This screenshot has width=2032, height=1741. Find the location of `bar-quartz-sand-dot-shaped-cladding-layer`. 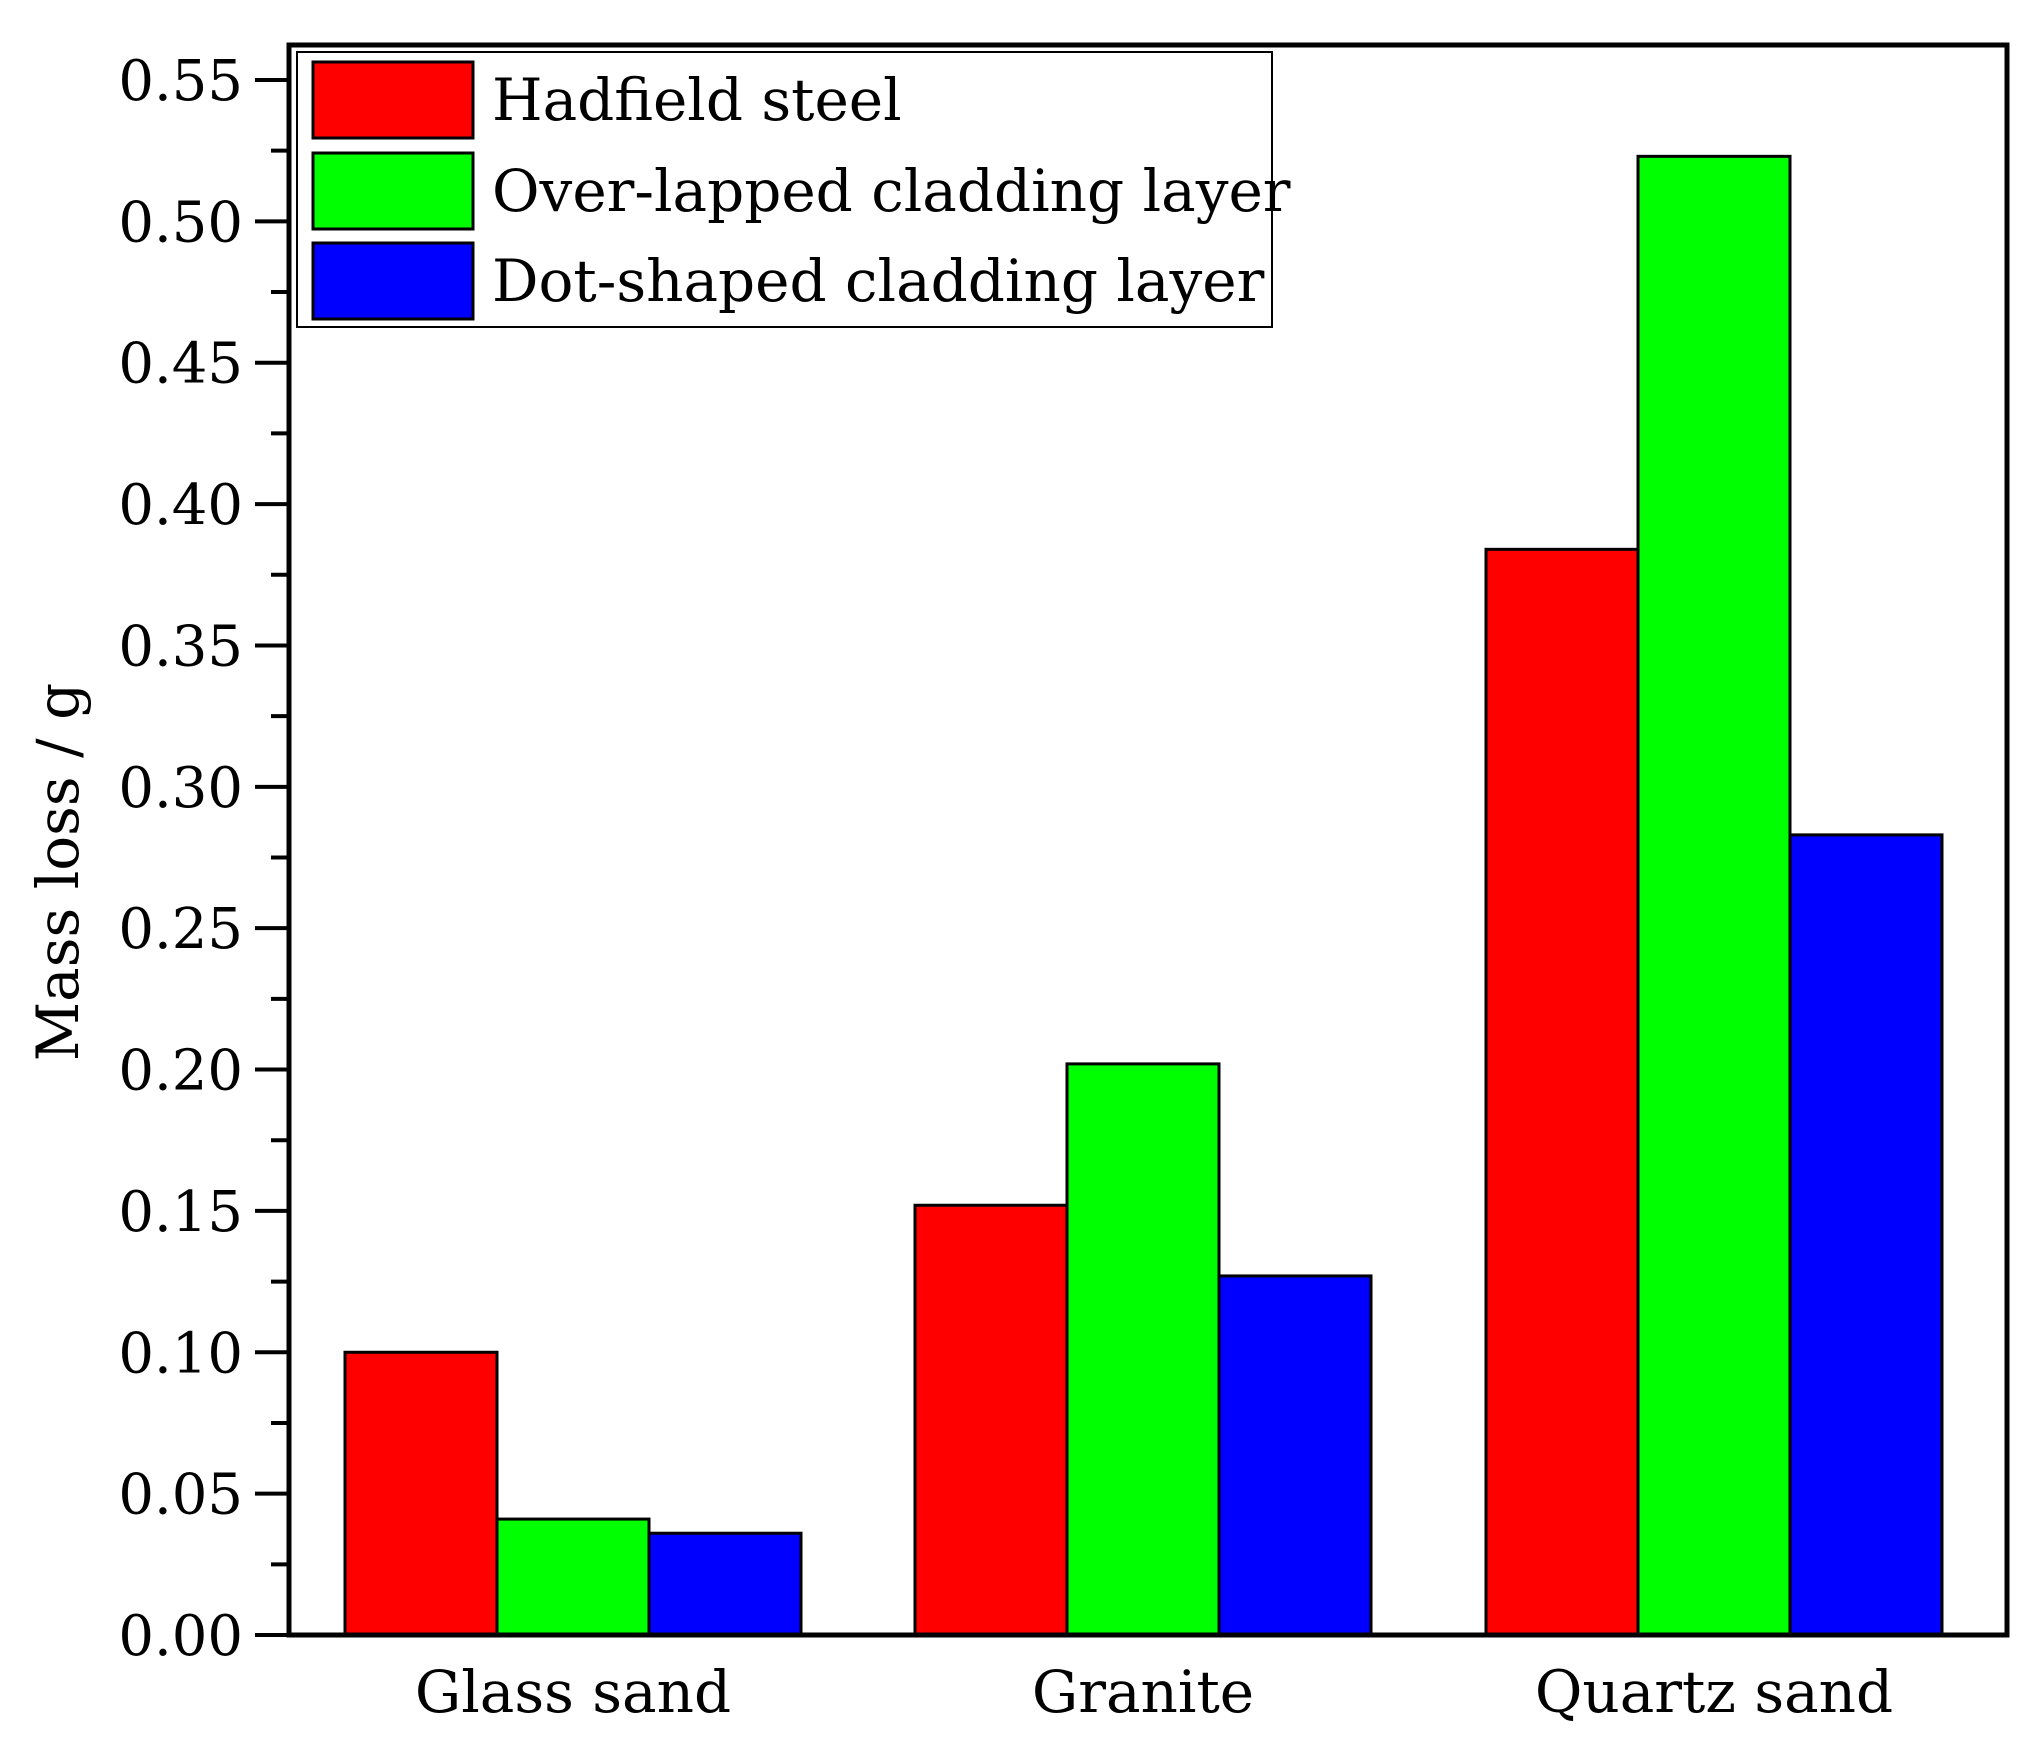

bar-quartz-sand-dot-shaped-cladding-layer is located at coordinates (1866, 1235).